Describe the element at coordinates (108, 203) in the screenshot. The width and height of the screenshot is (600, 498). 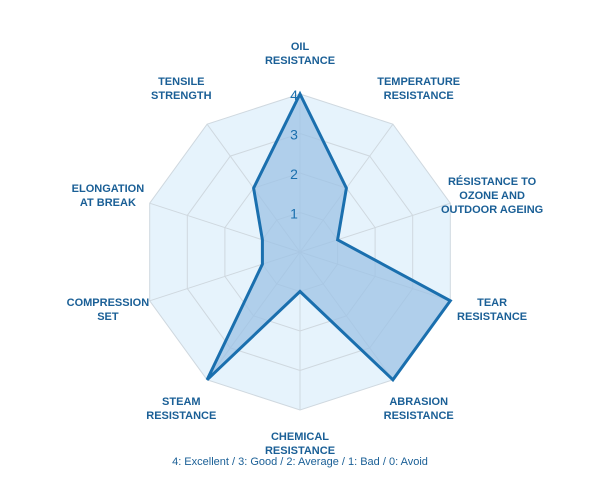
I see `axis-label-line: AT BREAK` at that location.